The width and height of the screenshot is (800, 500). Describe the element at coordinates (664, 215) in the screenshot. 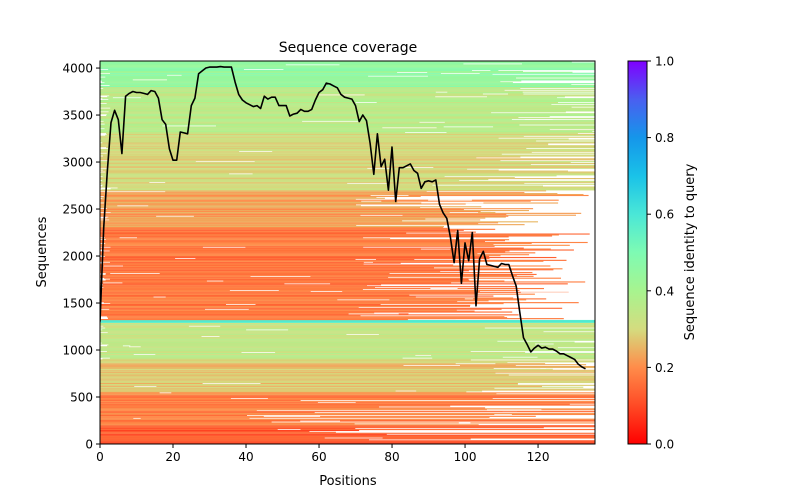

I see `colorbar-tick-label: 0.6` at that location.